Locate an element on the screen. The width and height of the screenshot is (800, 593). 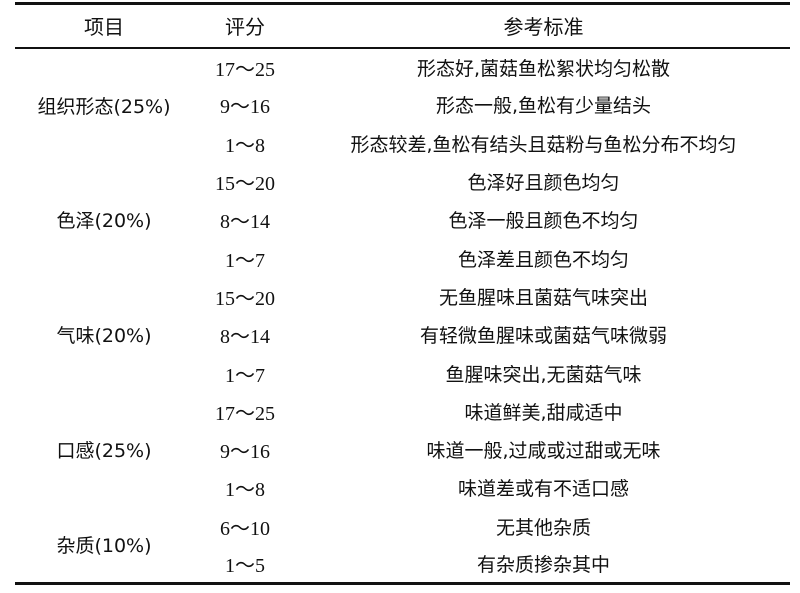
table-row: 1～7 鱼腥味突出,无菌菇气味 is located at coordinates (402, 373).